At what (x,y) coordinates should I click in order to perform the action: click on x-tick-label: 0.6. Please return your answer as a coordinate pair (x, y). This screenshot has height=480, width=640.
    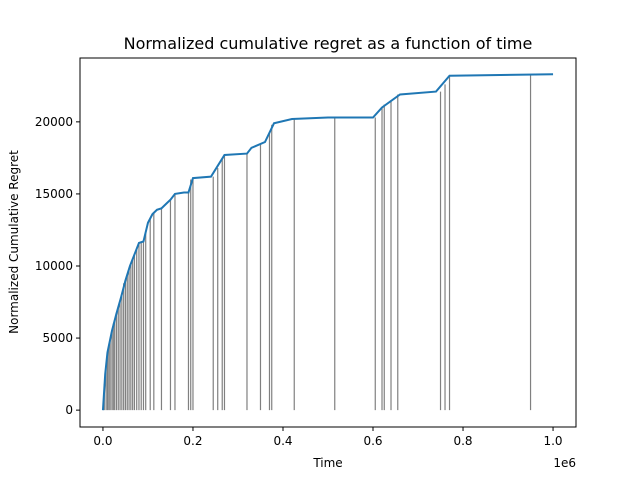
    Looking at the image, I should click on (372, 441).